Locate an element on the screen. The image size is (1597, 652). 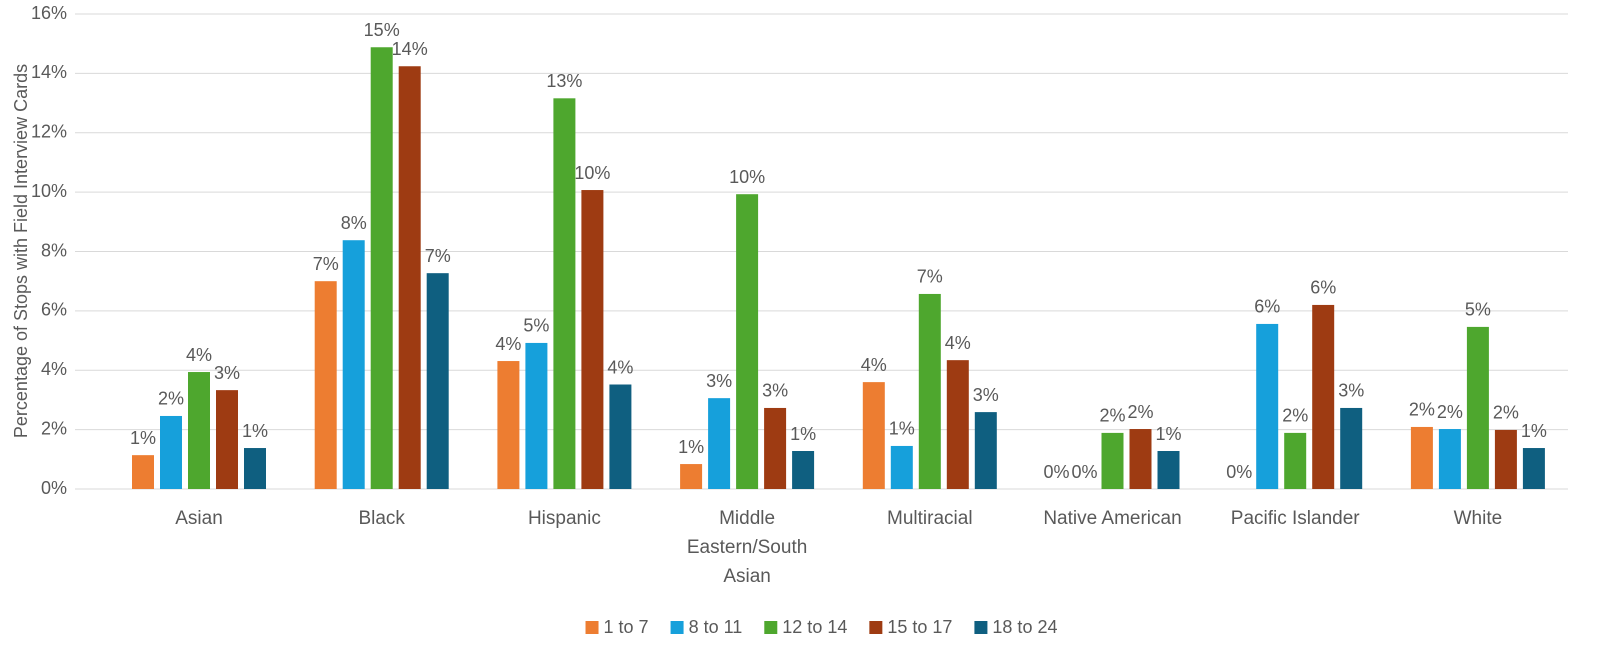
x-tick-label: White is located at coordinates (1478, 518).